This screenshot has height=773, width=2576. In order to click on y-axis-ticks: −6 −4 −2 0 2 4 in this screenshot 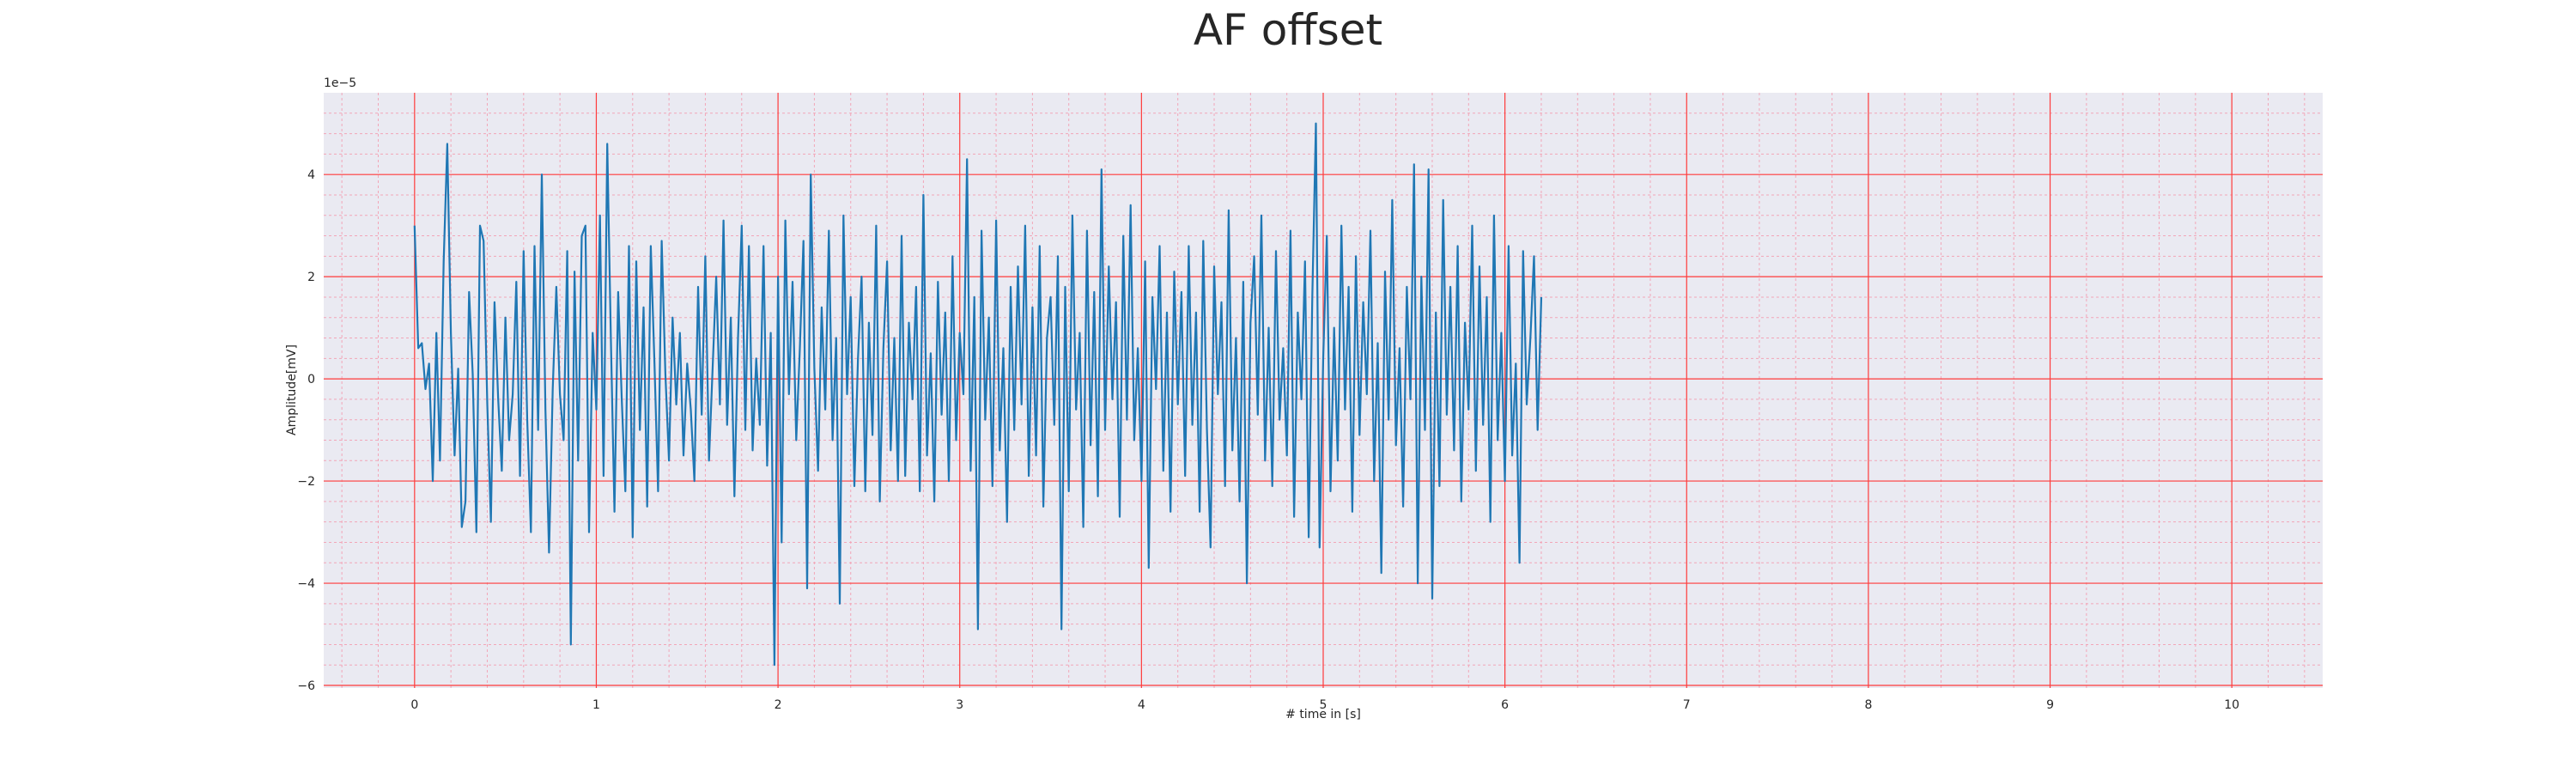, I will do `click(306, 430)`.